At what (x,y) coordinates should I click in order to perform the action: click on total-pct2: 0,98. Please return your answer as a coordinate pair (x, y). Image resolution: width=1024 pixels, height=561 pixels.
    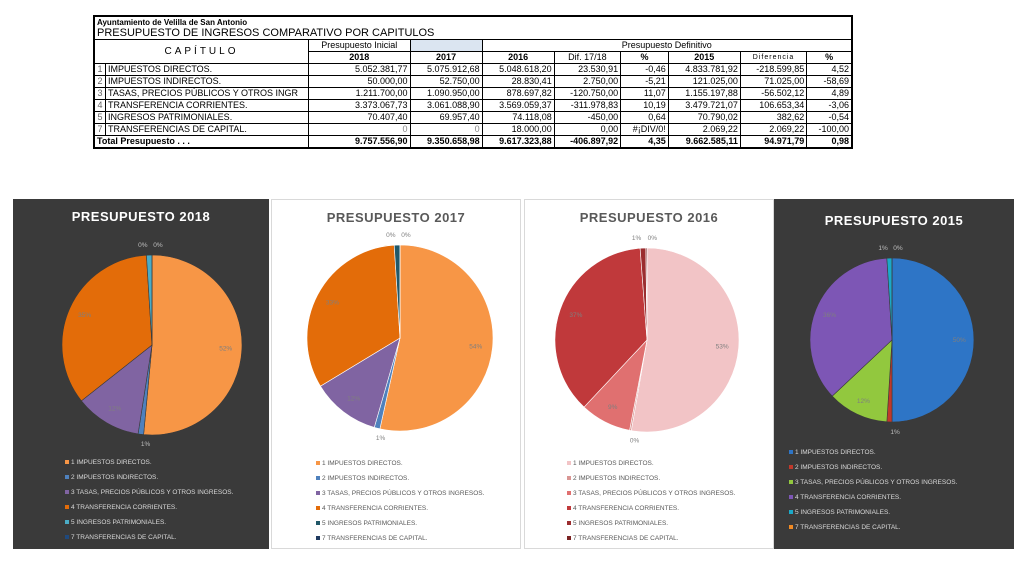
    Looking at the image, I should click on (829, 142).